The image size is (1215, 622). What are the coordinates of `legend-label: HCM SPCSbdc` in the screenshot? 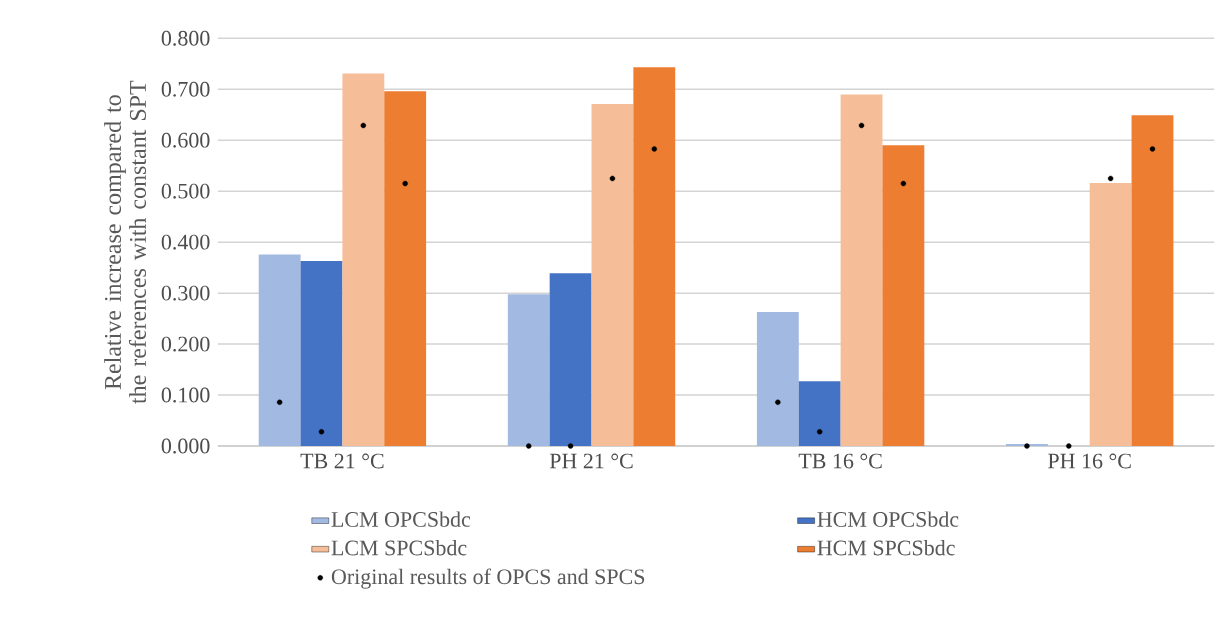 It's located at (886, 547).